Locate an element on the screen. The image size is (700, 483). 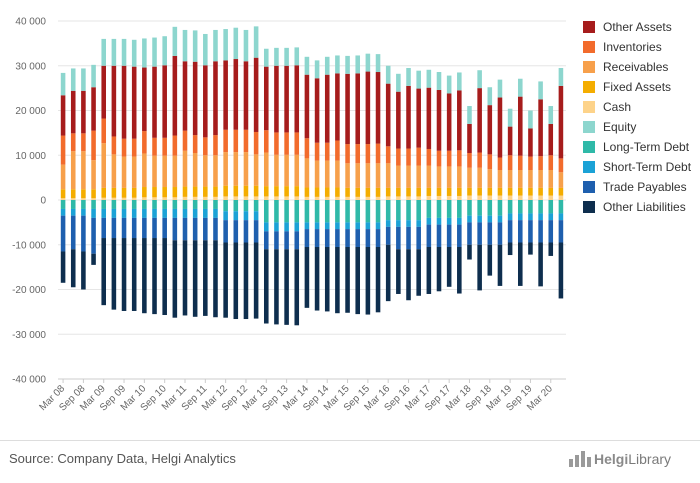
legend-item: Other Assets is located at coordinates (637, 27).